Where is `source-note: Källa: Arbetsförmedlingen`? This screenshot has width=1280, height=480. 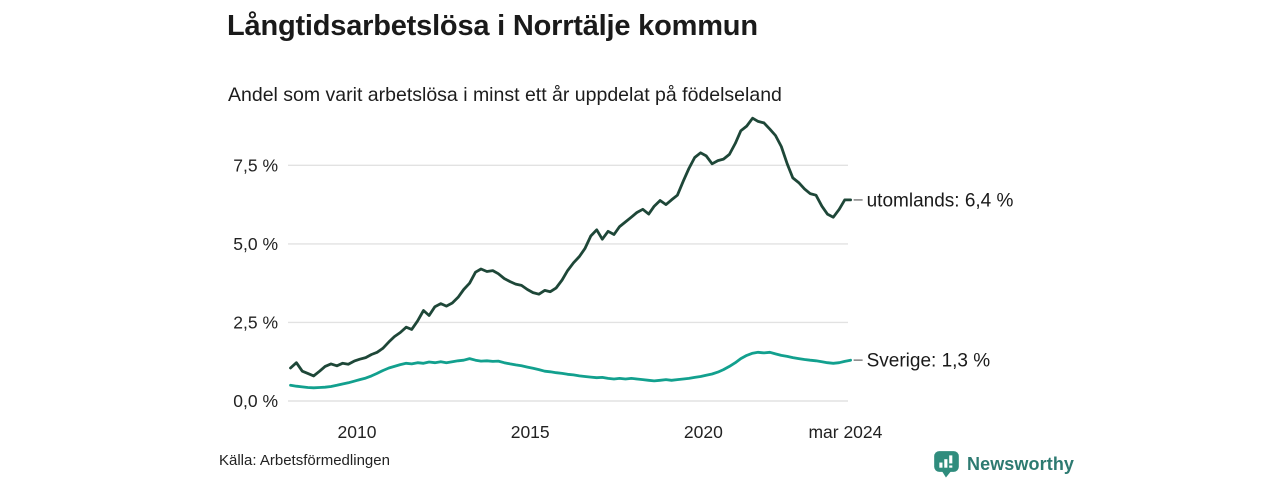 source-note: Källa: Arbetsförmedlingen is located at coordinates (304, 460).